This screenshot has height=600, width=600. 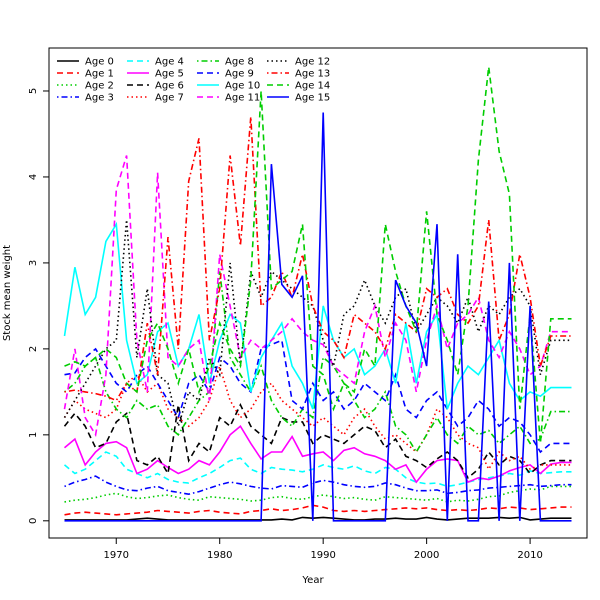 What do you see at coordinates (529, 555) in the screenshot?
I see `x-tick-label: 2010` at bounding box center [529, 555].